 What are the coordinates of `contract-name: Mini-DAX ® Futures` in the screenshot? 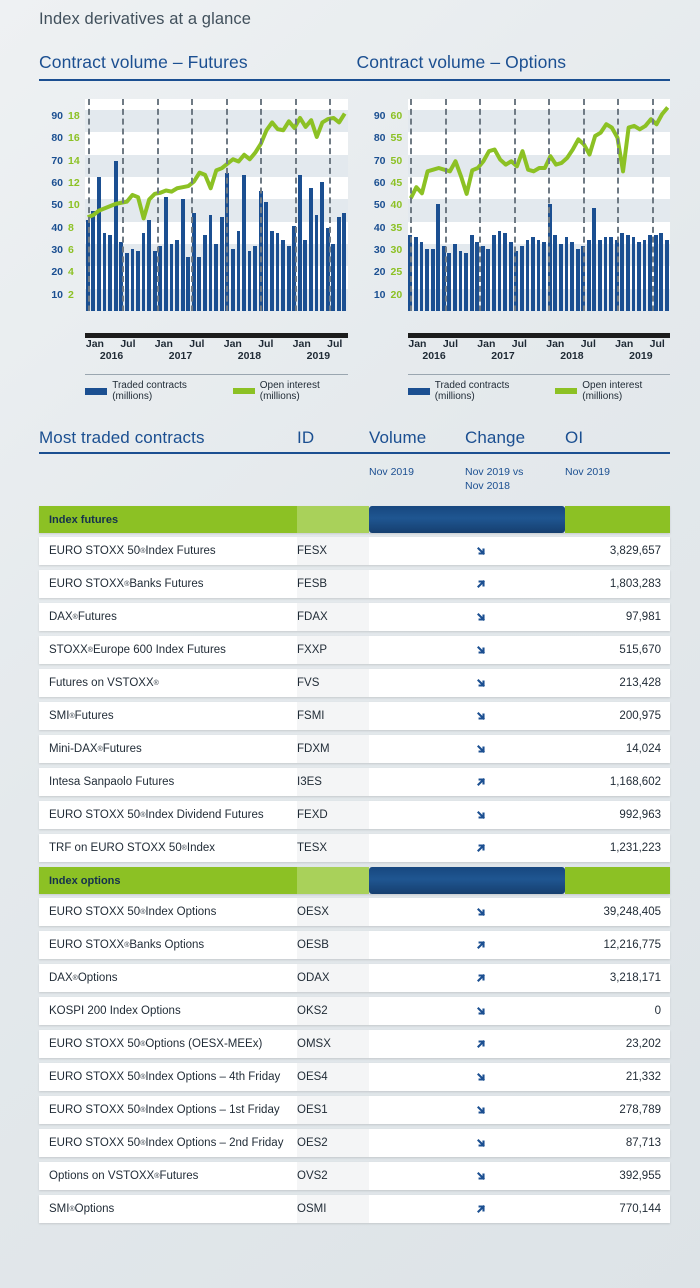 It's located at (168, 749).